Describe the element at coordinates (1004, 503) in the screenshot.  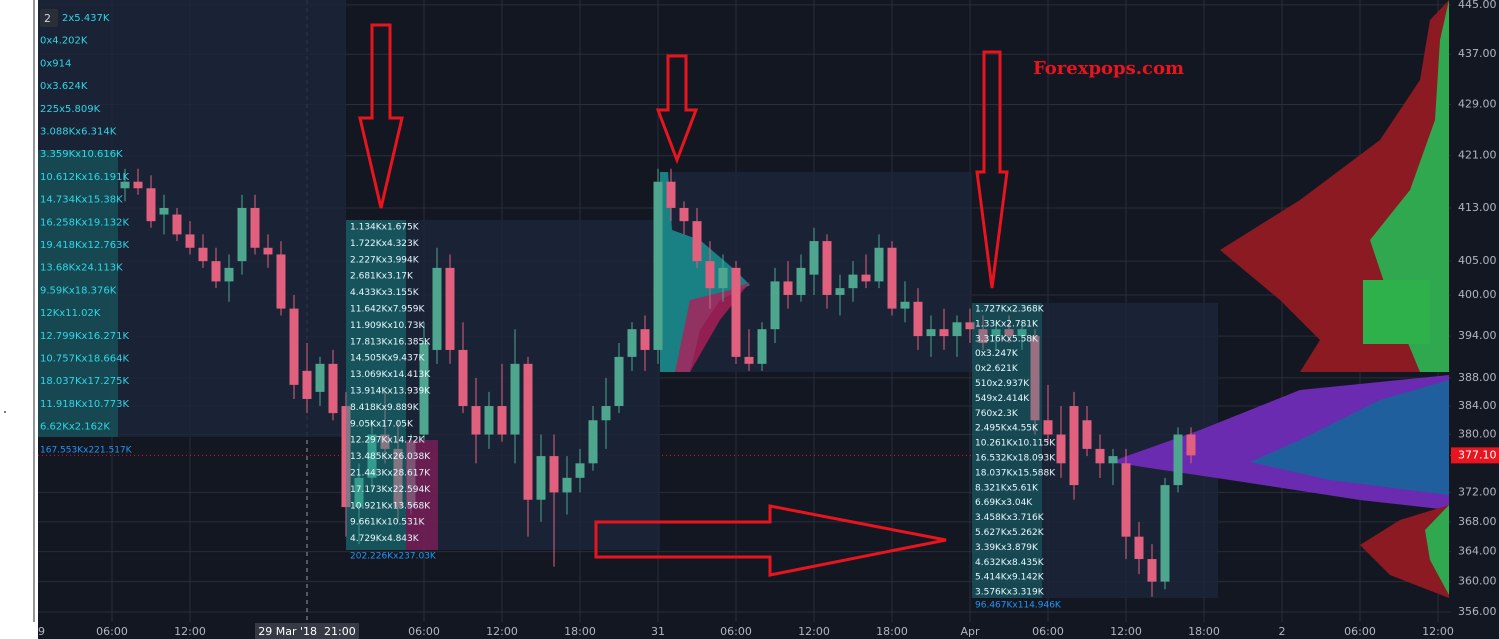
I see `profile-row-label: 6.69Kx3.04K` at that location.